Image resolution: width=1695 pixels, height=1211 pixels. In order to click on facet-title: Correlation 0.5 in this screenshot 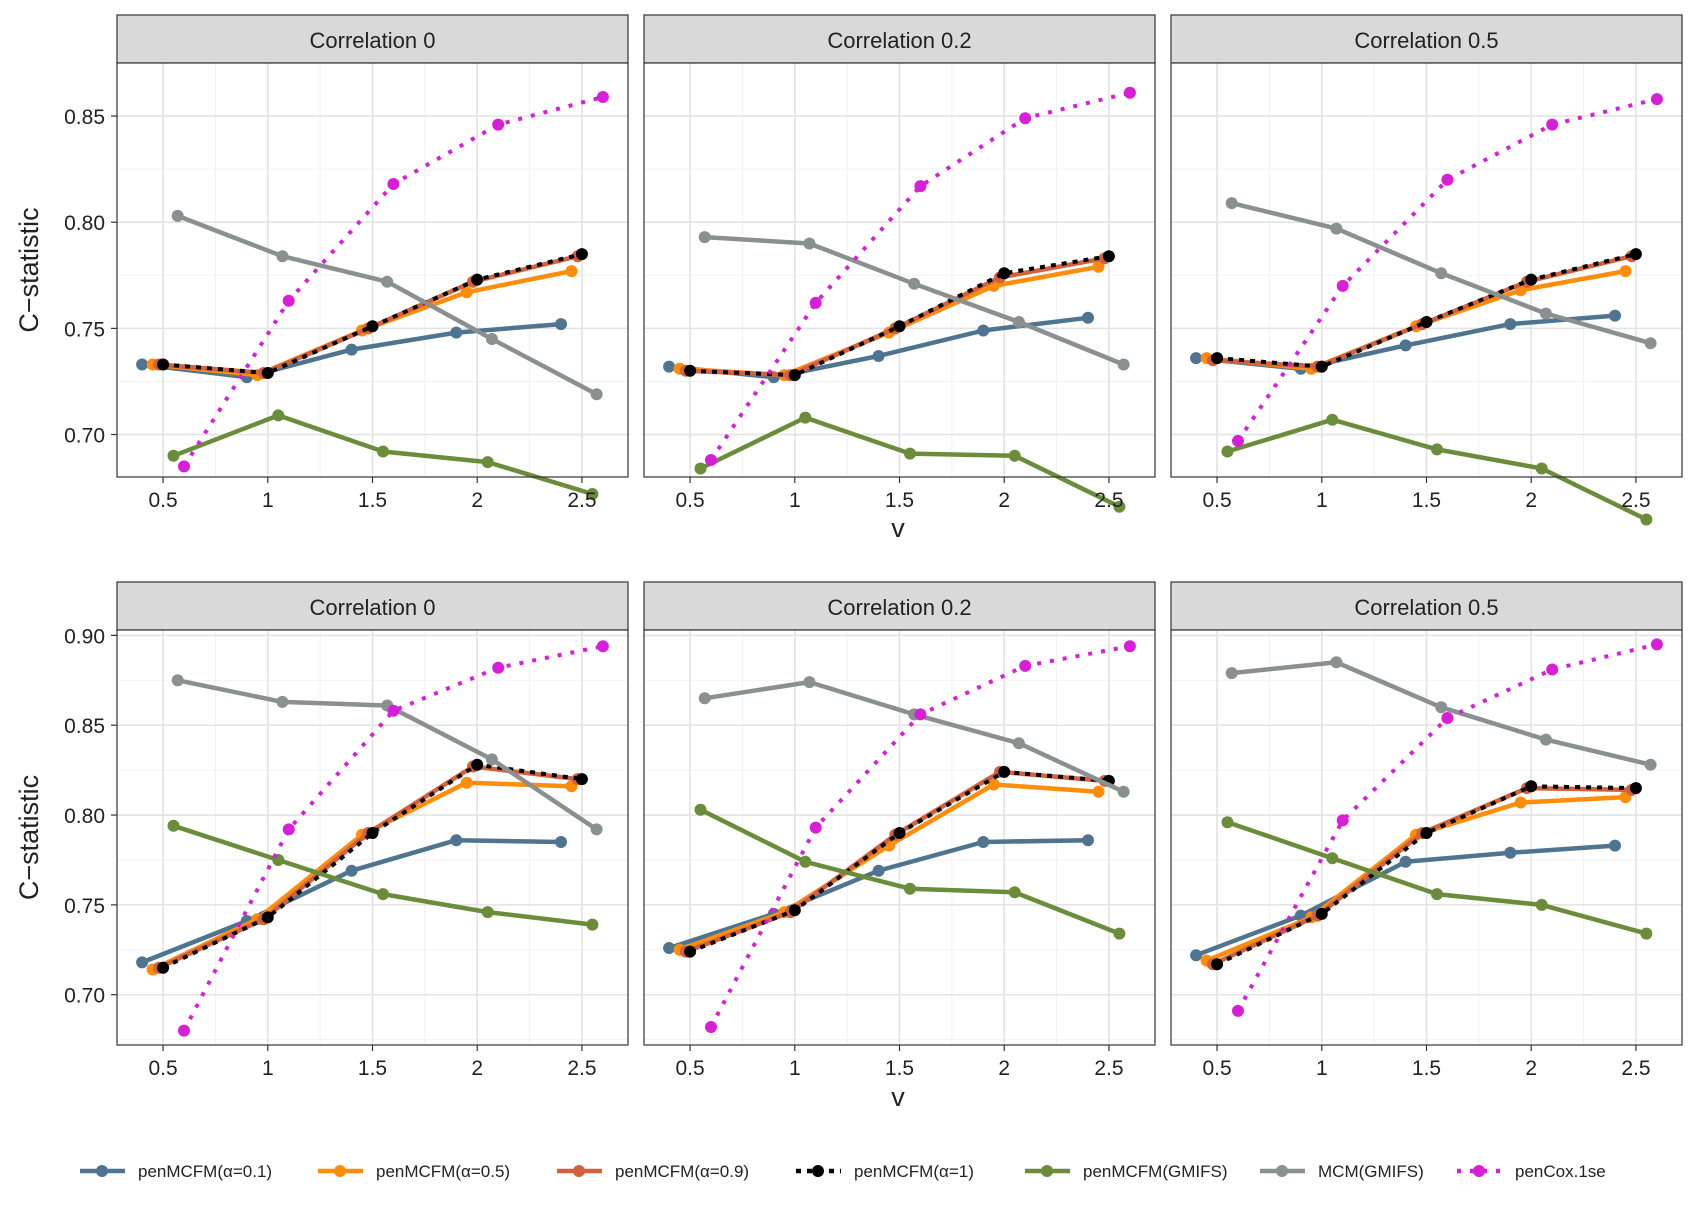, I will do `click(1426, 40)`.